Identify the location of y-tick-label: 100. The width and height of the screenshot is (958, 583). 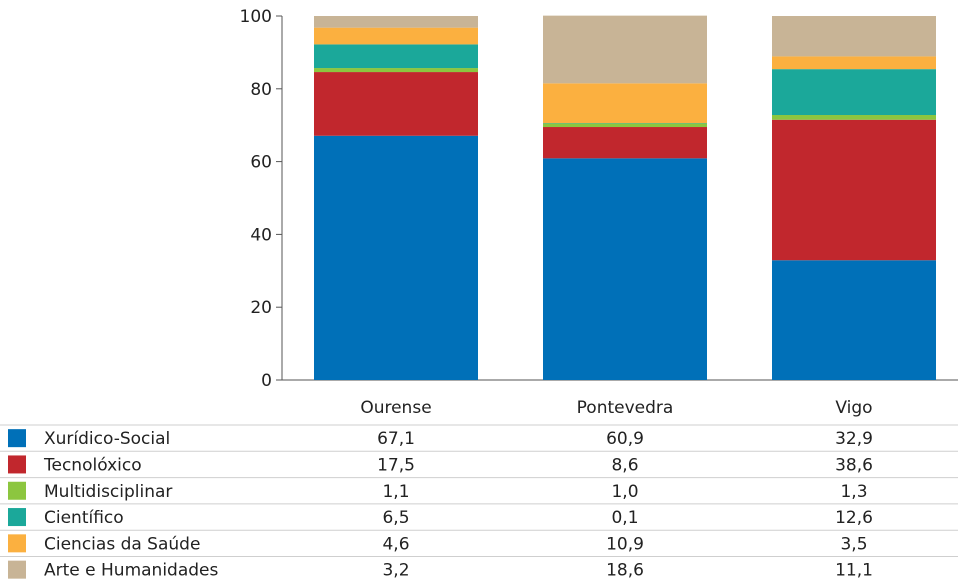
(256, 17).